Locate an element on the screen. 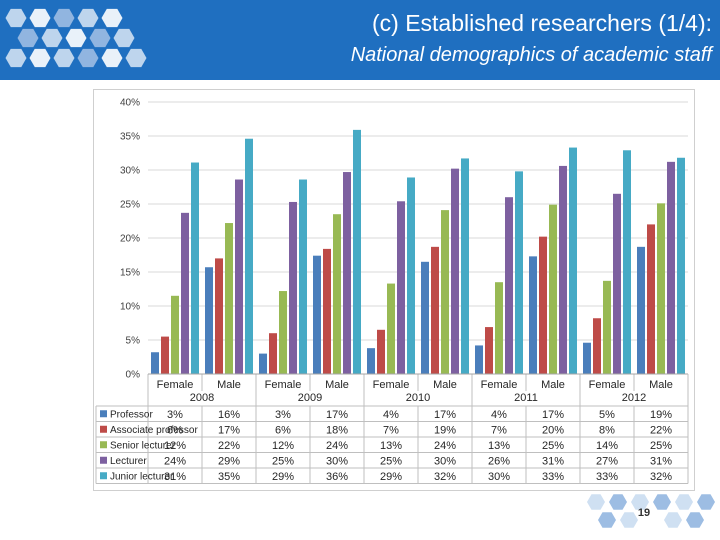 This screenshot has height=540, width=720. y-tick-label: 5% is located at coordinates (133, 341).